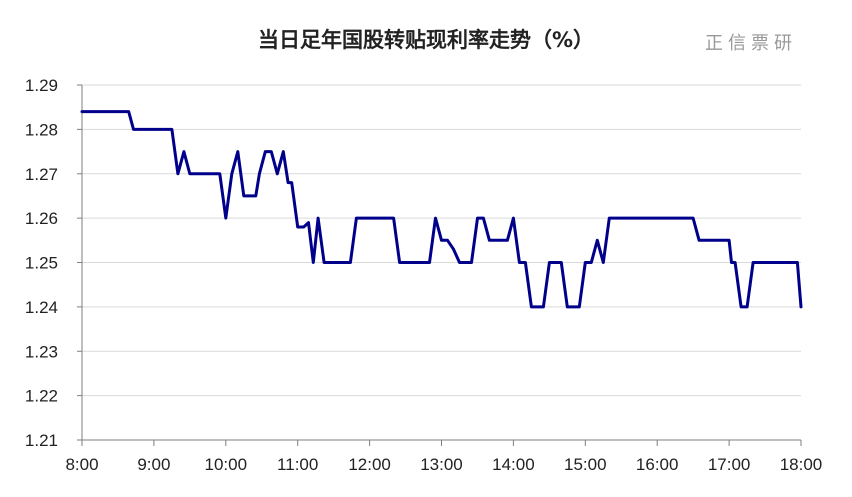  I want to click on y-tick-label: 1.28, so click(41, 129).